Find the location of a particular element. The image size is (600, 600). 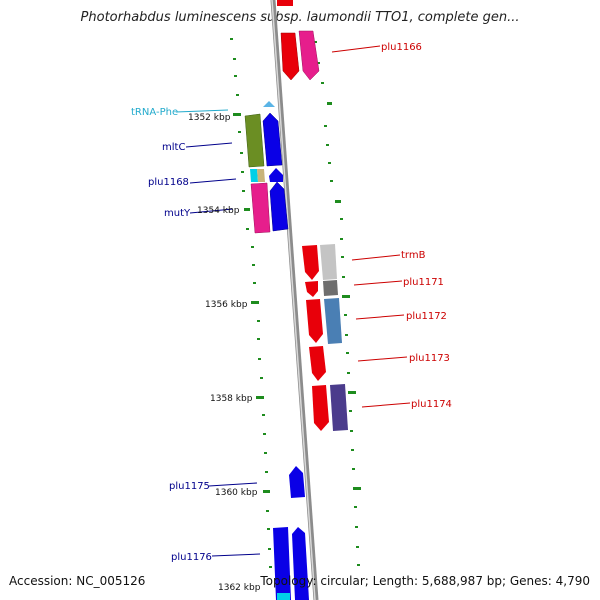

tick-1362: 1362 kbp is located at coordinates (239, 588).